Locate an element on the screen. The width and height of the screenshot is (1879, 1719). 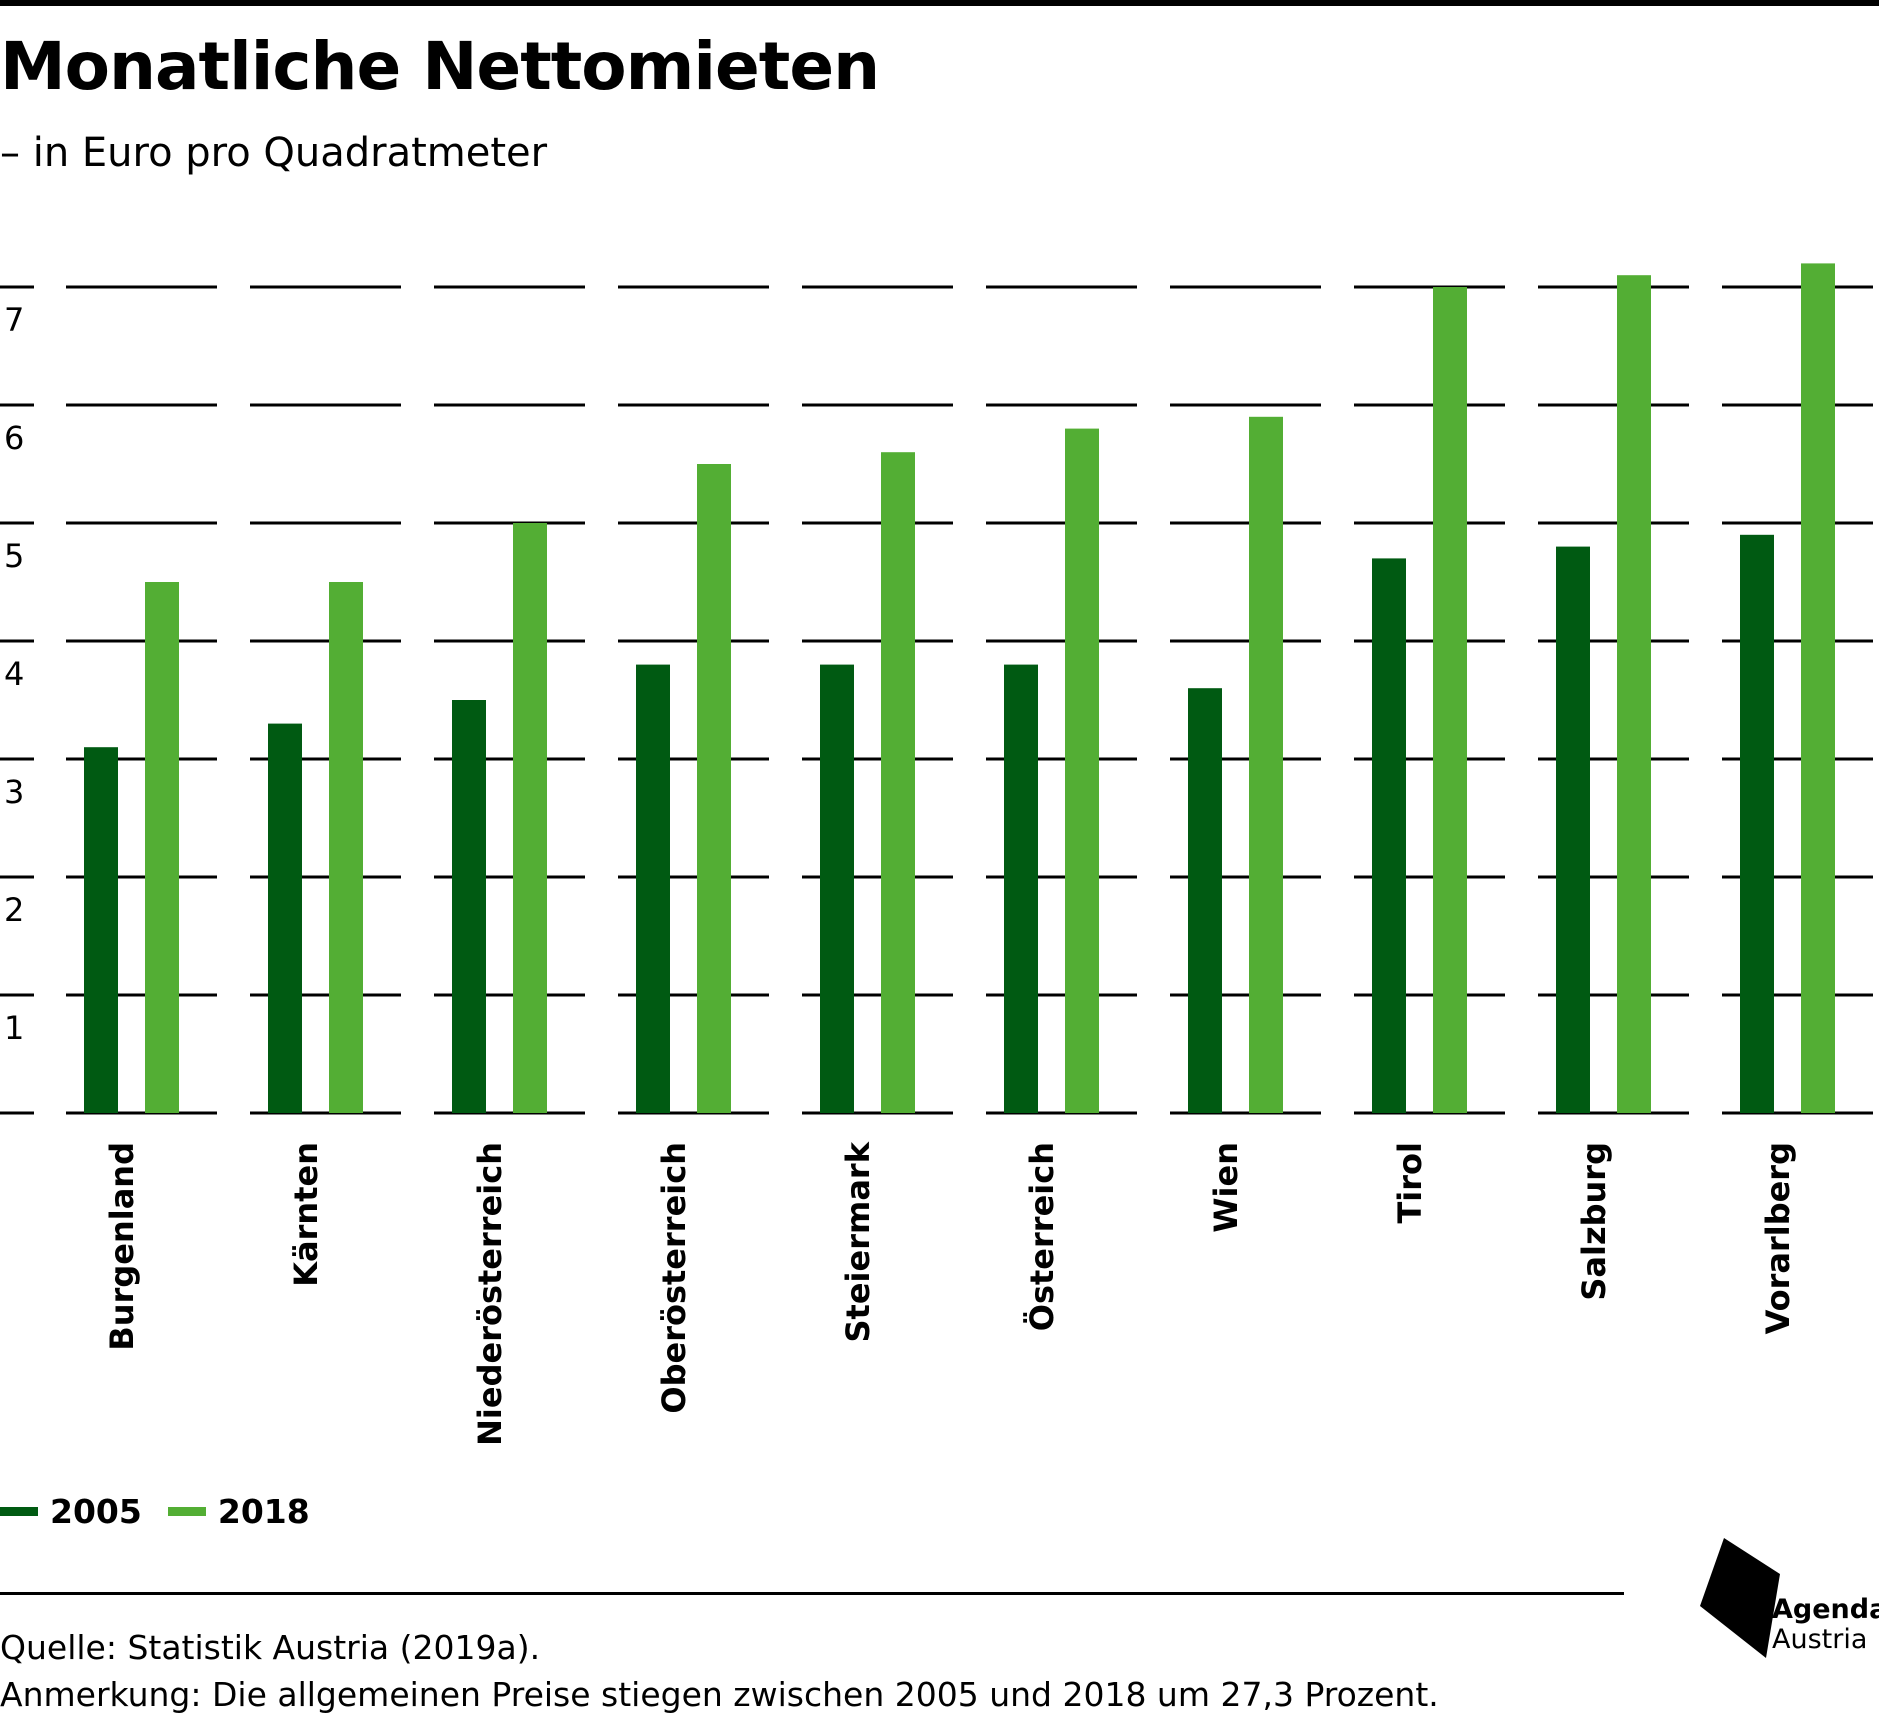
bar-2018-Kärnten is located at coordinates (346, 847).